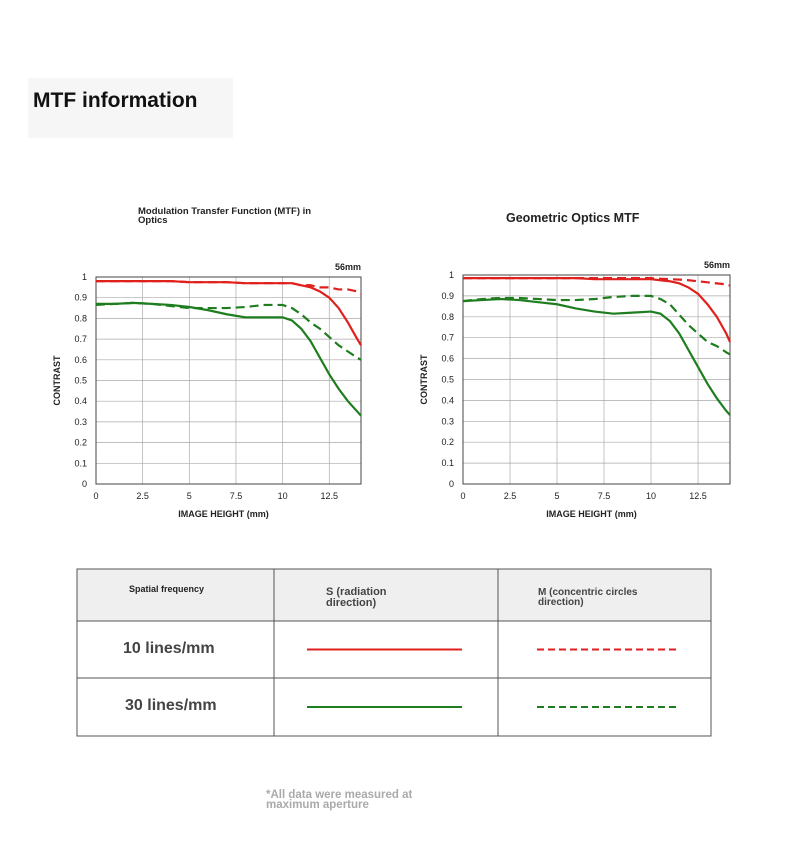 The width and height of the screenshot is (790, 867). Describe the element at coordinates (356, 597) in the screenshot. I see `table-header: S (radiation direction)` at that location.